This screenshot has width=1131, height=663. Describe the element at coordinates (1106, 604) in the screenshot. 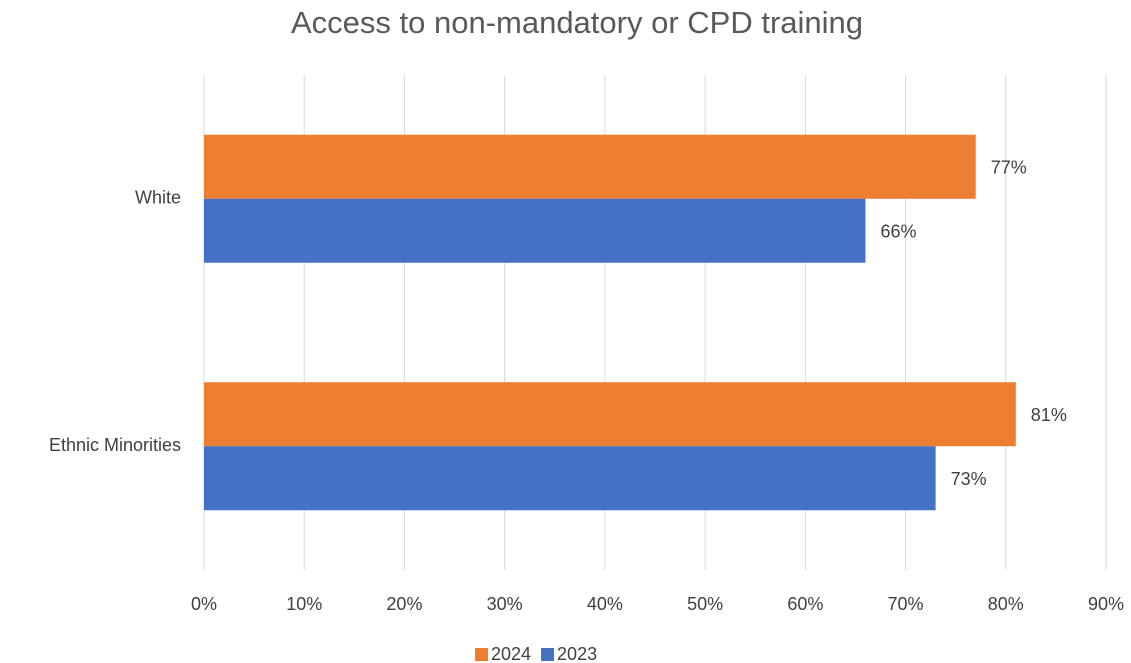

I see `x-tick-label: 90%` at that location.